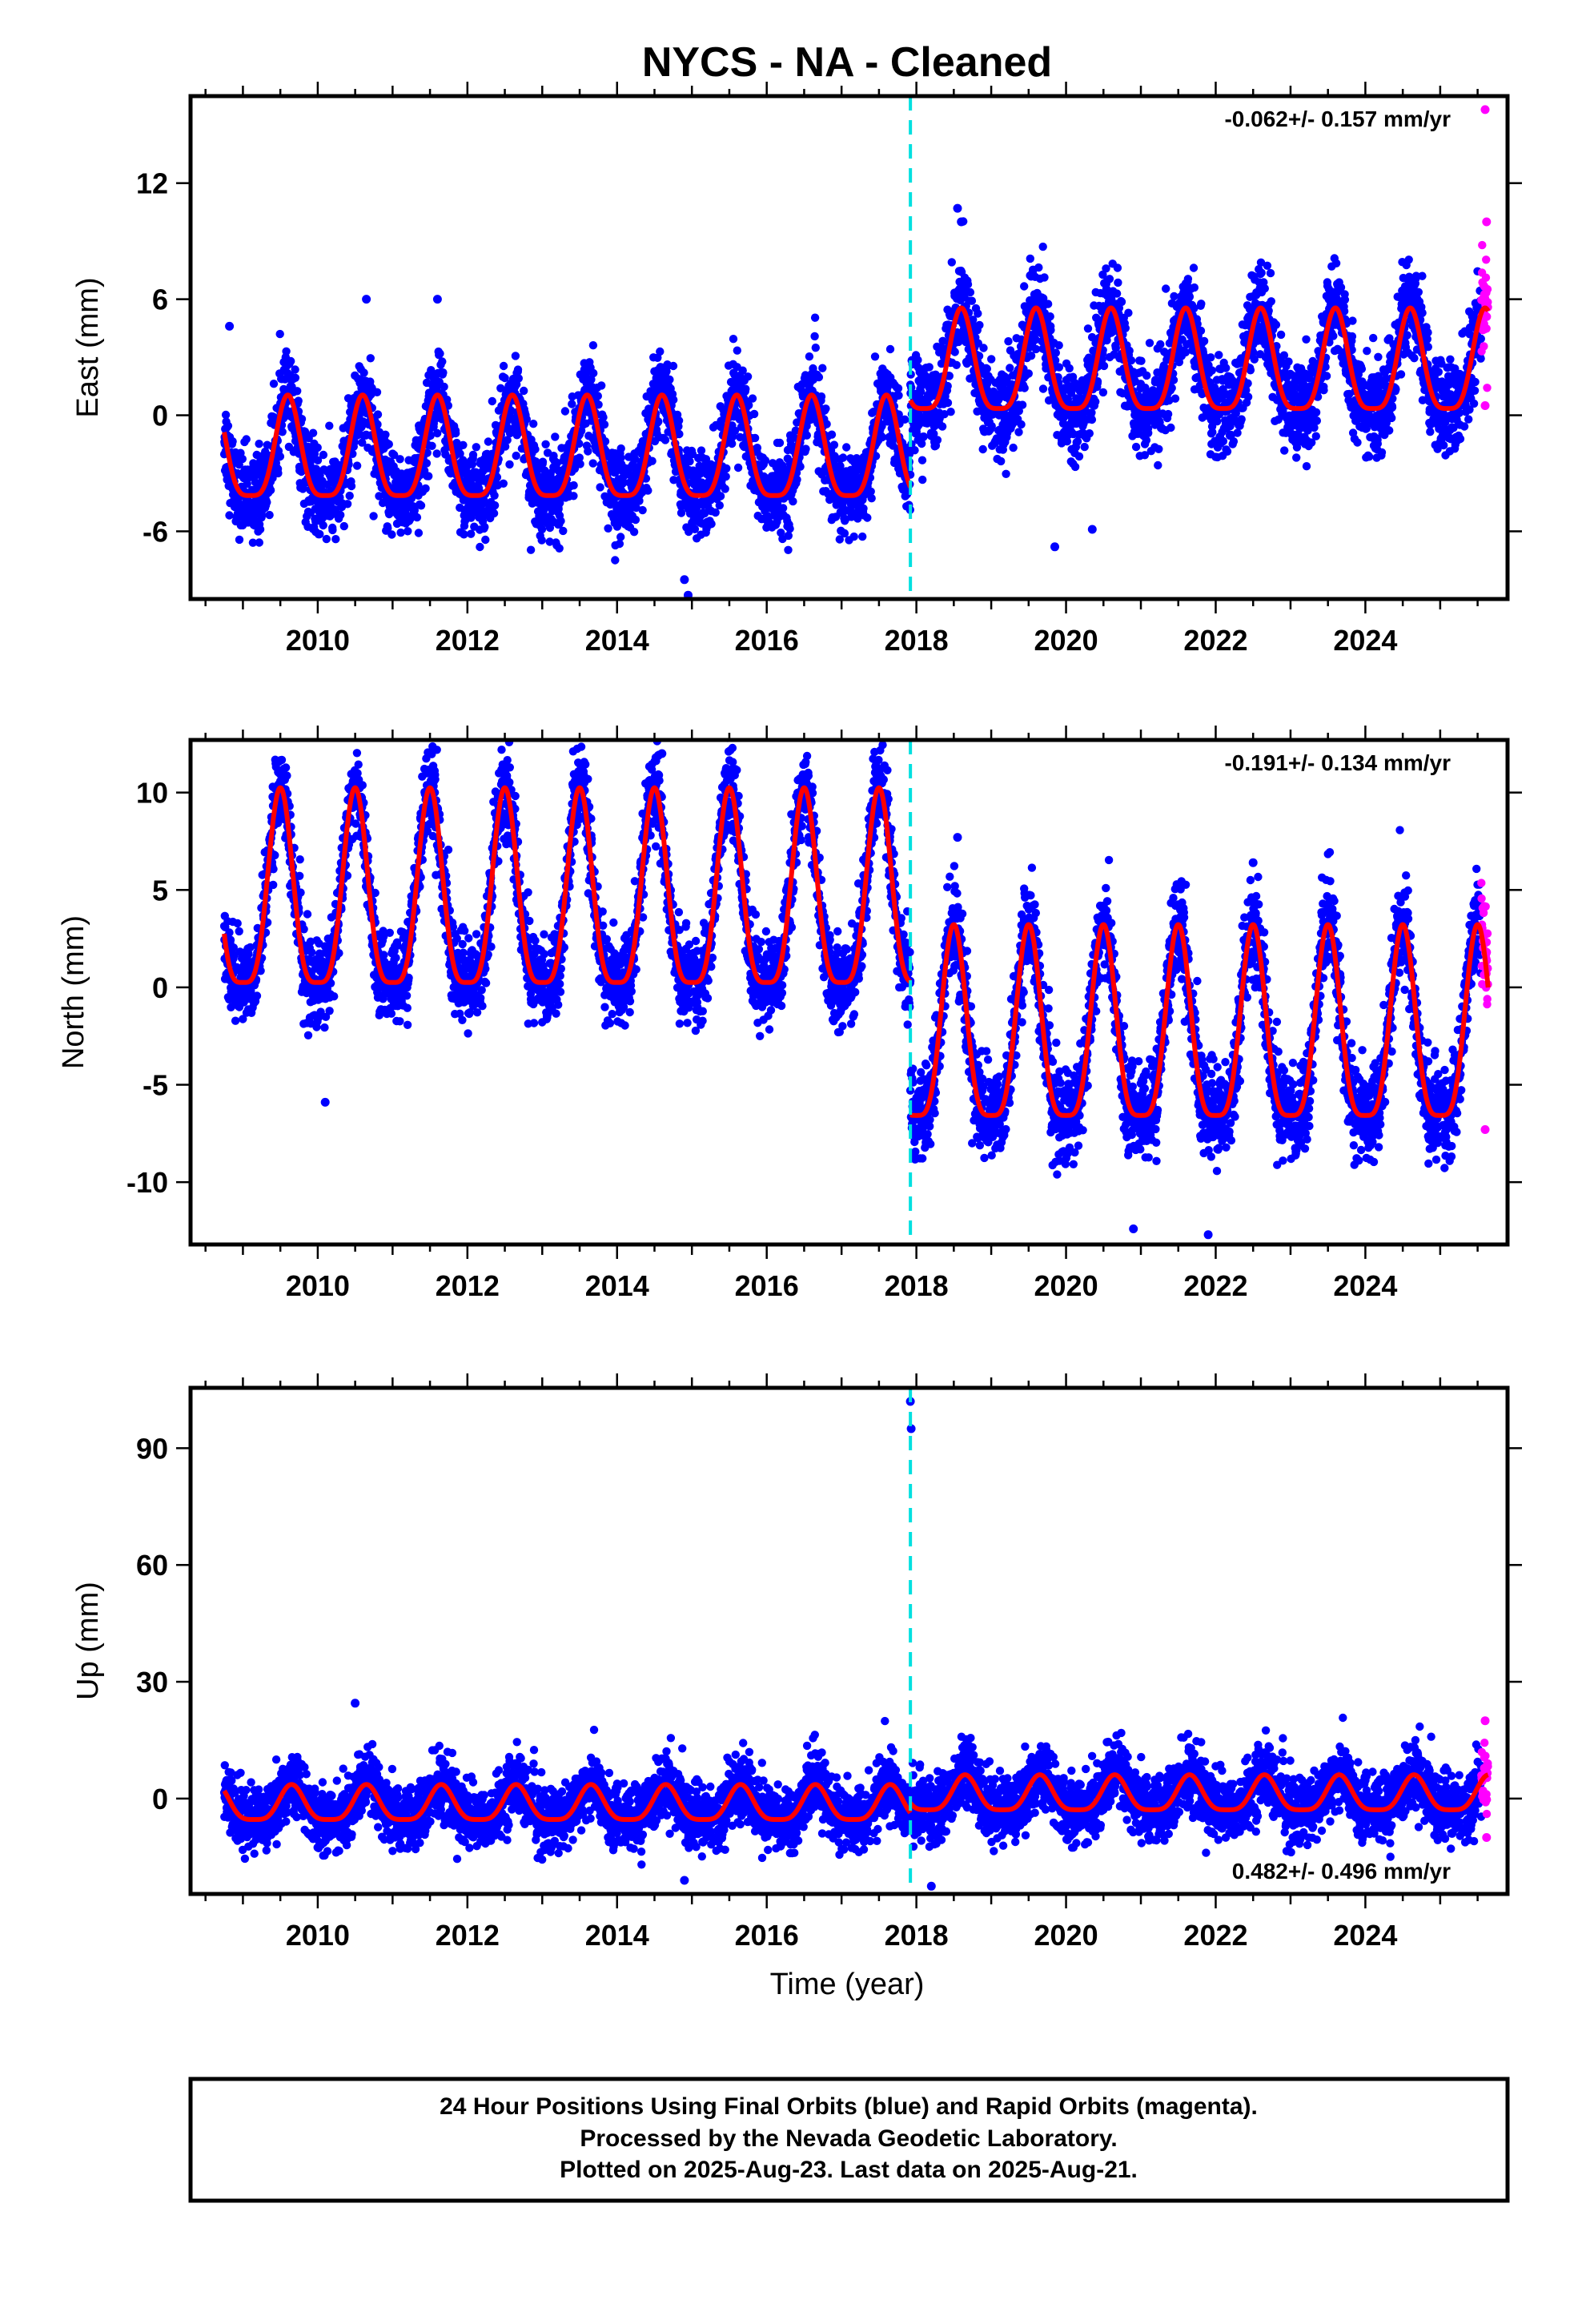 This screenshot has width=1582, height=2324. What do you see at coordinates (318, 640) in the screenshot?
I see `x-tick-label: 2010` at bounding box center [318, 640].